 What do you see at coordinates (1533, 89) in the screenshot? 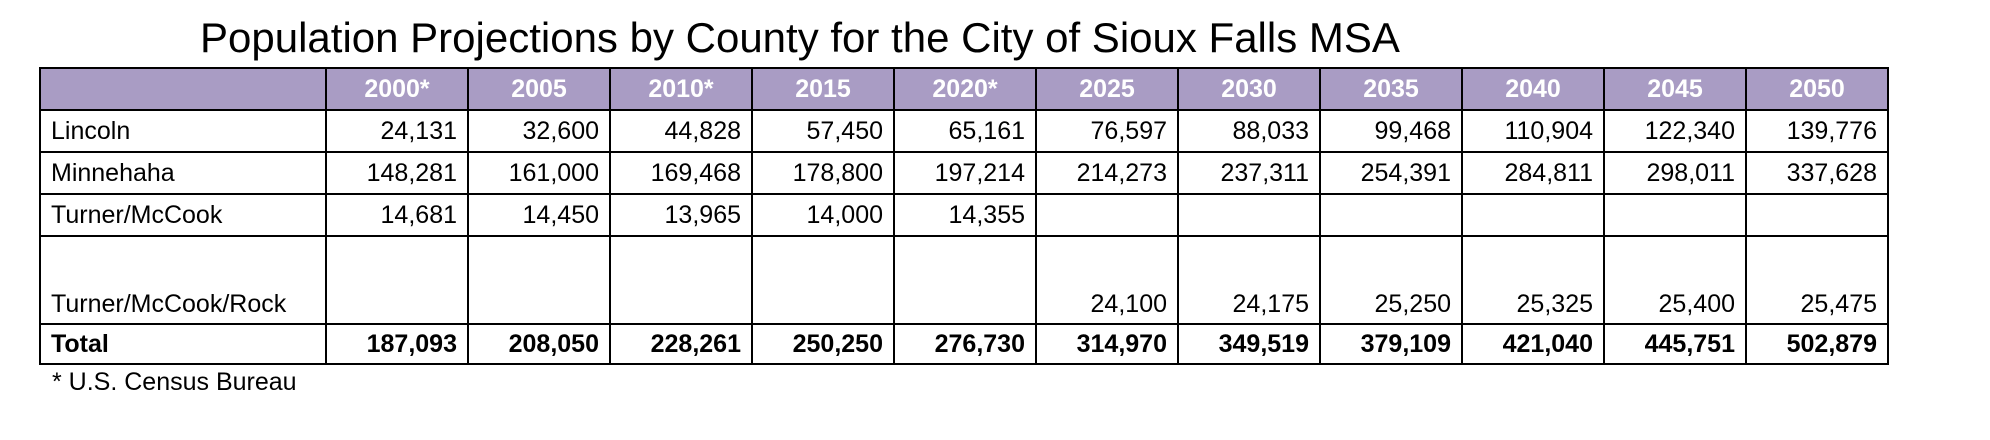
I see `header-cell-year: 2040` at bounding box center [1533, 89].